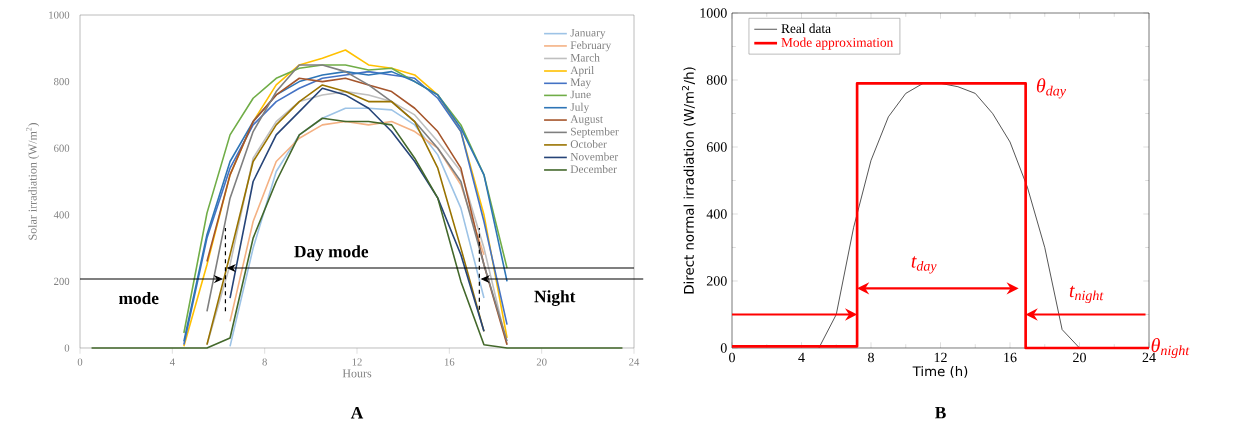 The image size is (1242, 426). What do you see at coordinates (1086, 294) in the screenshot?
I see `annotation: t$_{night}$` at bounding box center [1086, 294].